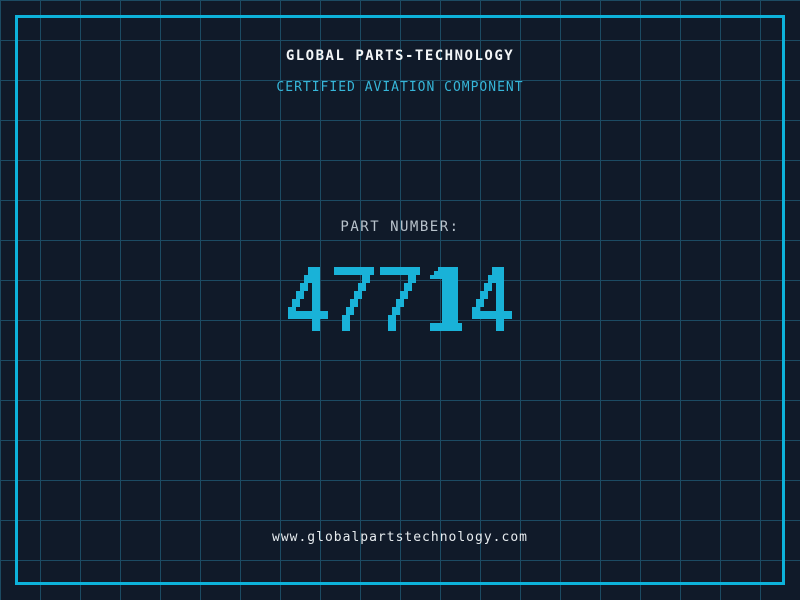 Image resolution: width=800 pixels, height=600 pixels. Describe the element at coordinates (400, 87) in the screenshot. I see `certification-subtitle: CERTIFIED AVIATION COMPONENT` at that location.